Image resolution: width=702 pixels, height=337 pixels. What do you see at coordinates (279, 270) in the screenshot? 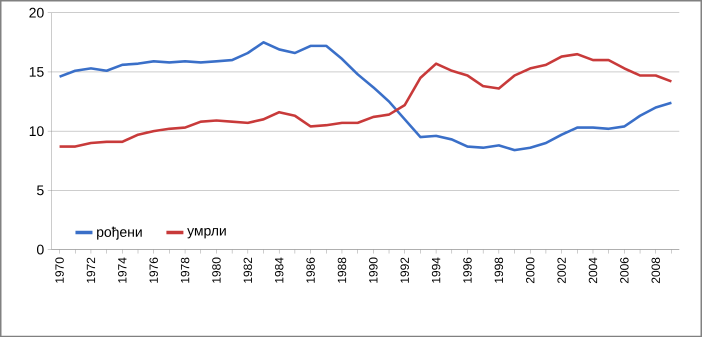
I see `x-tick-label: 1984` at bounding box center [279, 270].